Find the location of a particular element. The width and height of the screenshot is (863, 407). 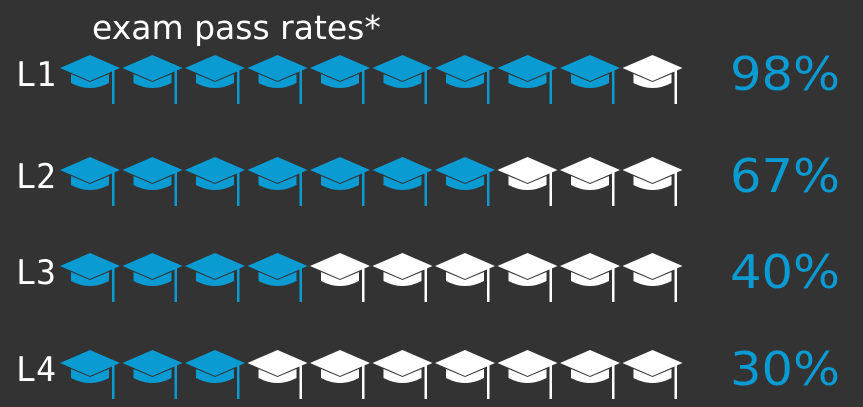

row-label-l3: L3 is located at coordinates (36, 273).